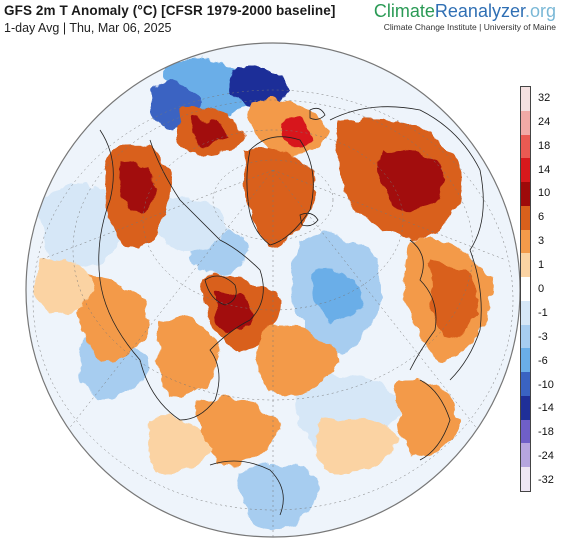  Describe the element at coordinates (404, 11) in the screenshot. I see `brand-logo-part1: Climate` at that location.